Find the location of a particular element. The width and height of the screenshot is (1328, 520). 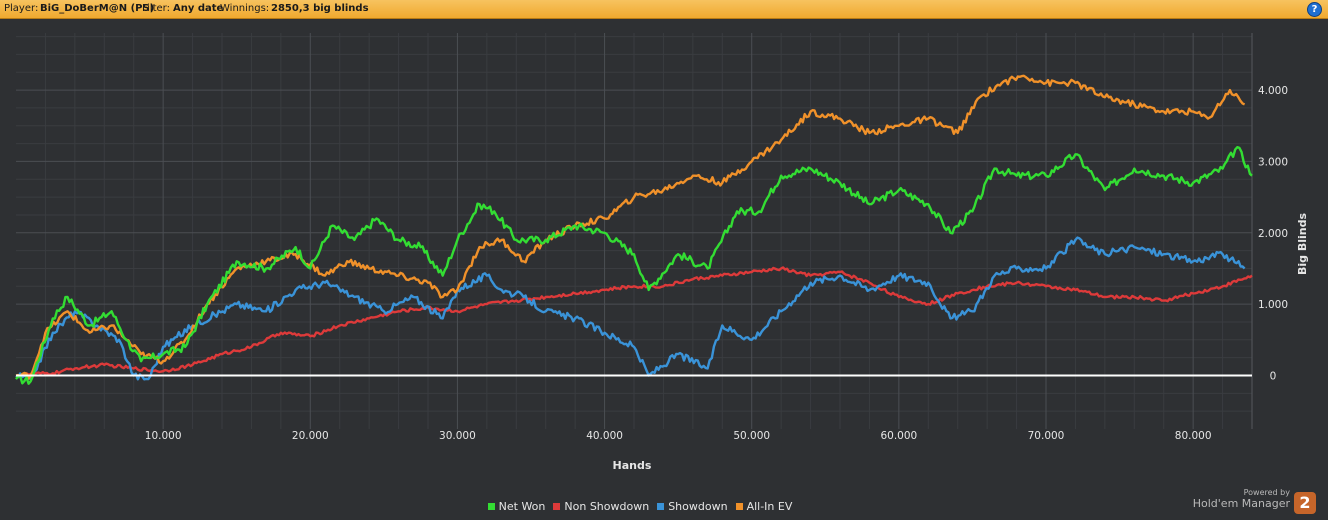

player-name: BiG_DoBerM@N (PS) is located at coordinates (97, 8).